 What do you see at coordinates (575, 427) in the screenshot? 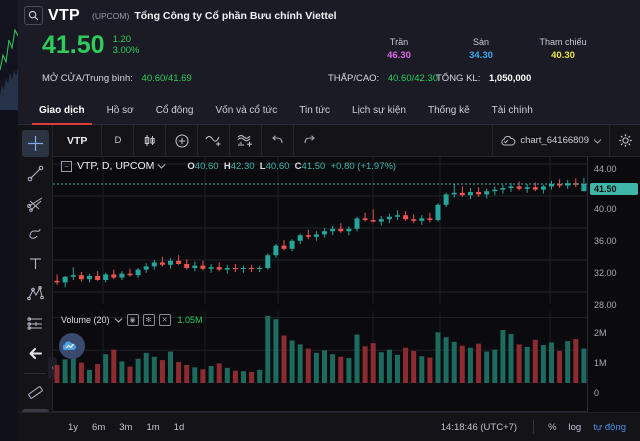
I see `log-scale-button: log` at bounding box center [575, 427].